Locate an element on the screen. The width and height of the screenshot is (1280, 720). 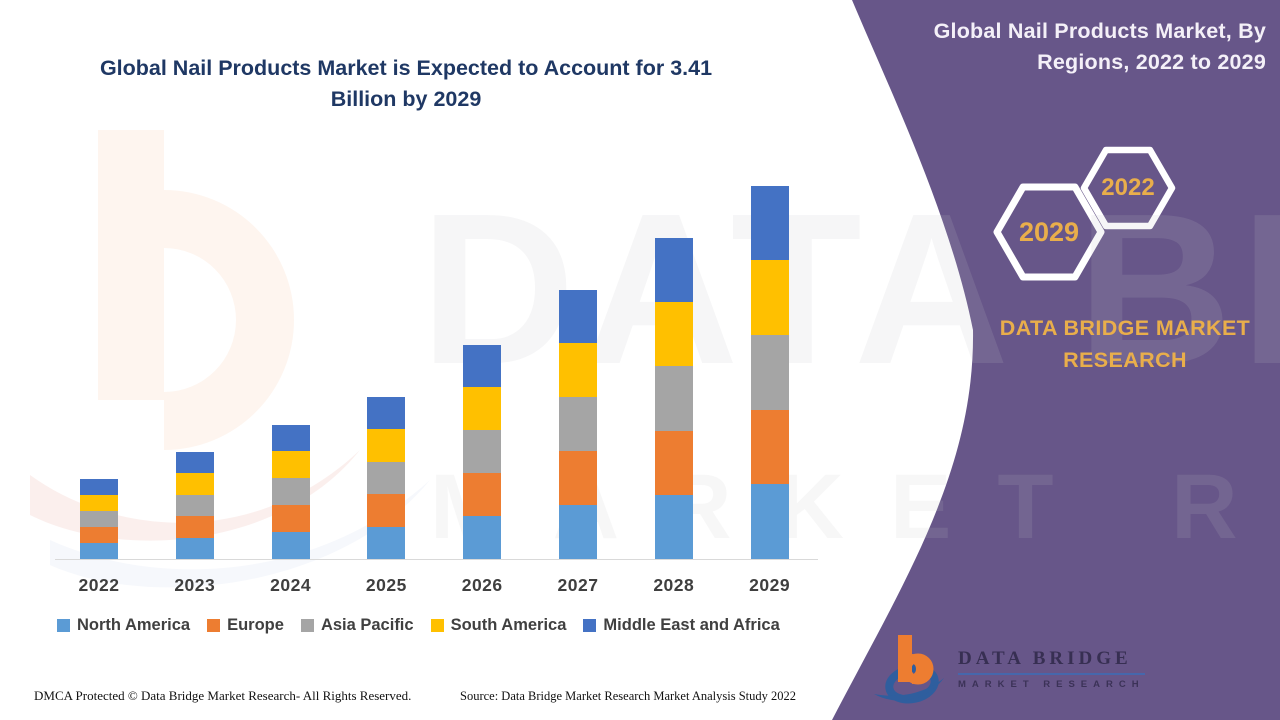
dbmr-logo-icon is located at coordinates (909, 669).